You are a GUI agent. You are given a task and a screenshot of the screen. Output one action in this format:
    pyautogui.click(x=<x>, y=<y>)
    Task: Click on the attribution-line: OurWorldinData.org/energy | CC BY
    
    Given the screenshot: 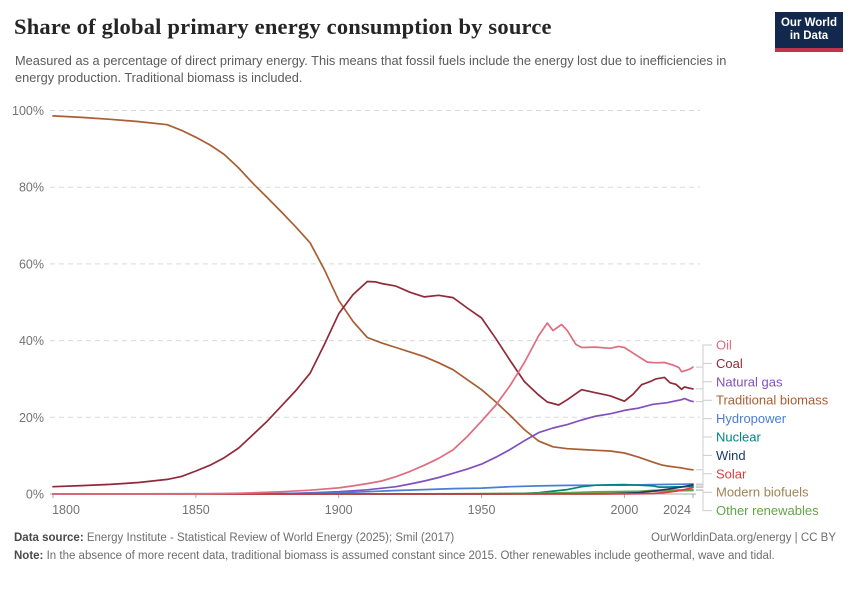 What is the action you would take?
    pyautogui.click(x=743, y=538)
    